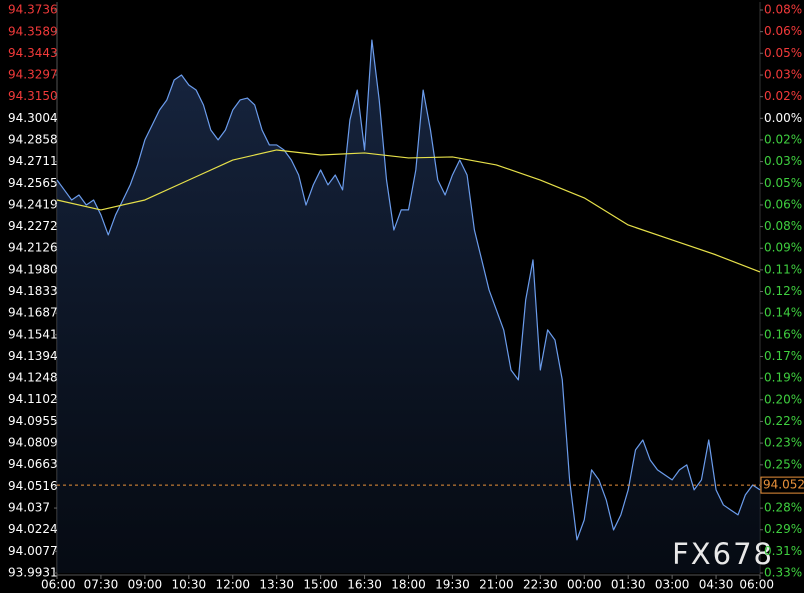 This screenshot has width=804, height=593. What do you see at coordinates (783, 334) in the screenshot?
I see `y2-tick-label: 0.16%` at bounding box center [783, 334].